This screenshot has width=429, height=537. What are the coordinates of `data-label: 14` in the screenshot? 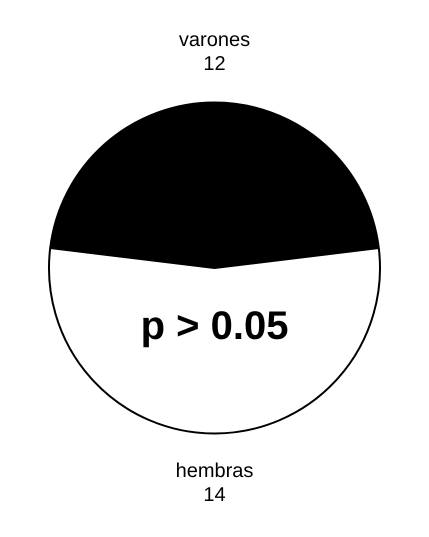 It's located at (214, 495).